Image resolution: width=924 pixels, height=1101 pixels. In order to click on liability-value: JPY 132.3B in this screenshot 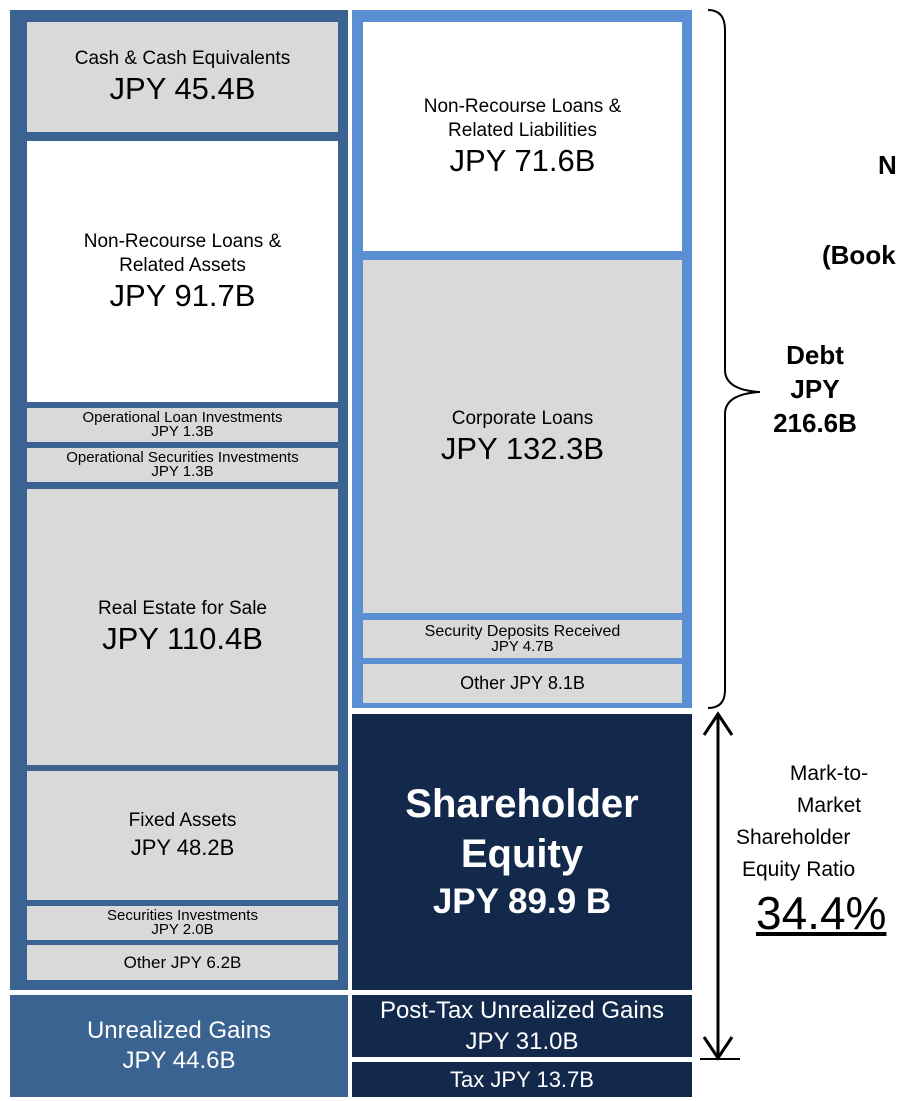, I will do `click(522, 448)`.